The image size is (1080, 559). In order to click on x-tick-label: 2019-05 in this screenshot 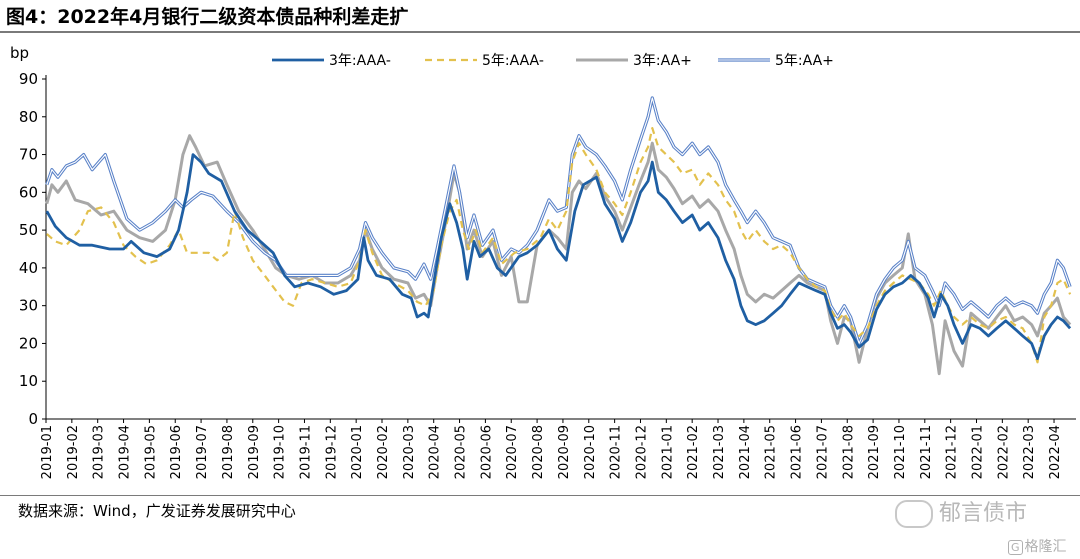, I will do `click(150, 452)`.